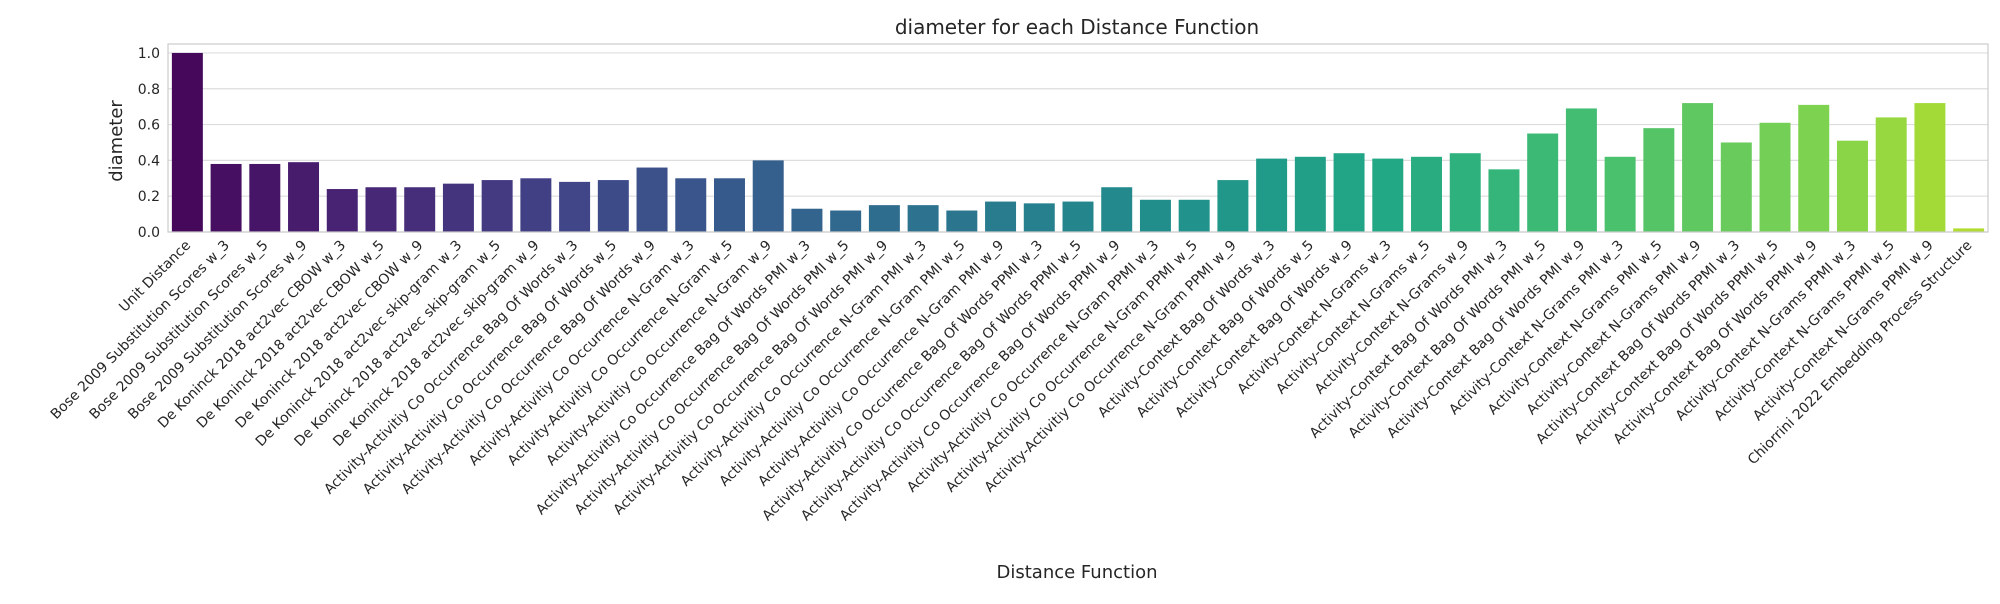 The height and width of the screenshot is (604, 2000). What do you see at coordinates (149, 90) in the screenshot?
I see `y-tick-label: 0.8` at bounding box center [149, 90].